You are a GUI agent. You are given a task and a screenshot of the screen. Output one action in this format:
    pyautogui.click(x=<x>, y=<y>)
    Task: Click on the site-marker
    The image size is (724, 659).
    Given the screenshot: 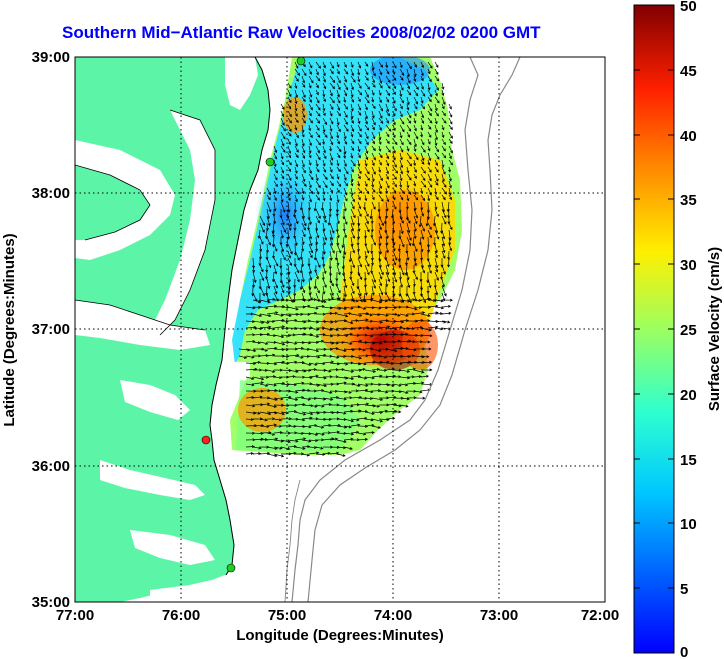 What is the action you would take?
    pyautogui.click(x=270, y=162)
    